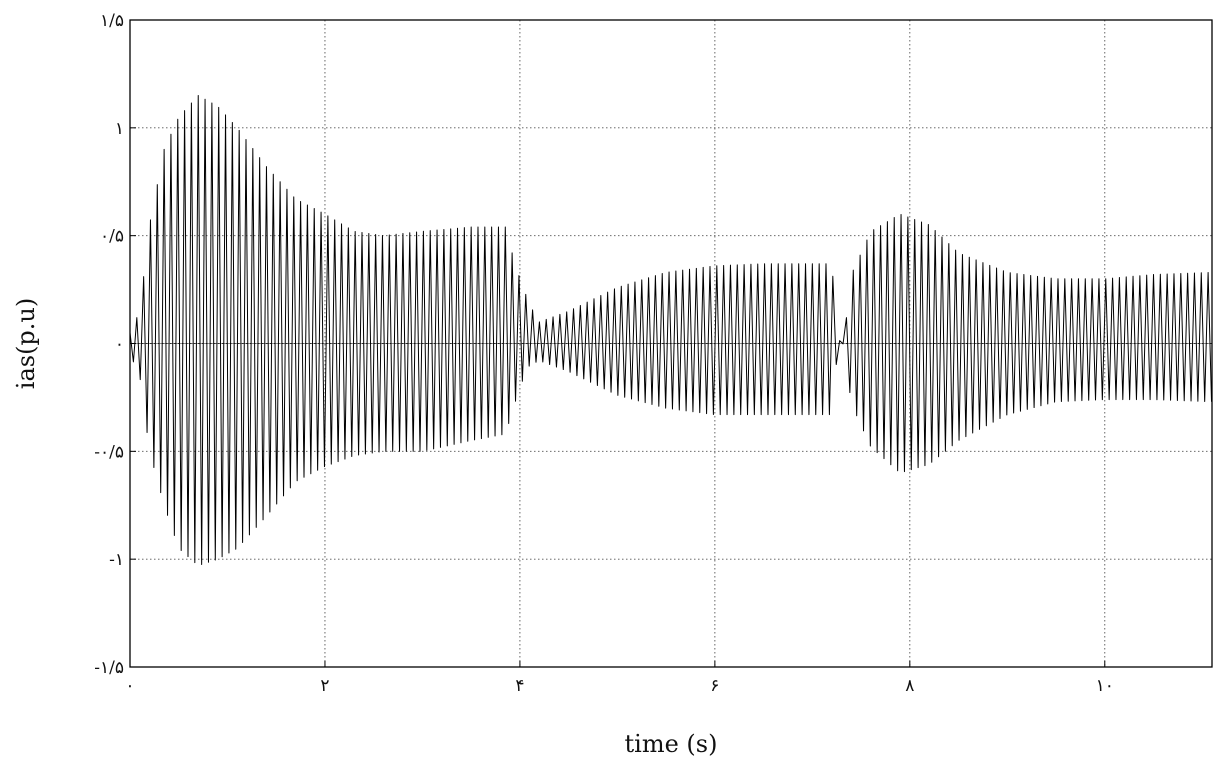 This screenshot has height=771, width=1218. What do you see at coordinates (112, 237) in the screenshot?
I see `y-tick-label: ۰/۵` at bounding box center [112, 237].